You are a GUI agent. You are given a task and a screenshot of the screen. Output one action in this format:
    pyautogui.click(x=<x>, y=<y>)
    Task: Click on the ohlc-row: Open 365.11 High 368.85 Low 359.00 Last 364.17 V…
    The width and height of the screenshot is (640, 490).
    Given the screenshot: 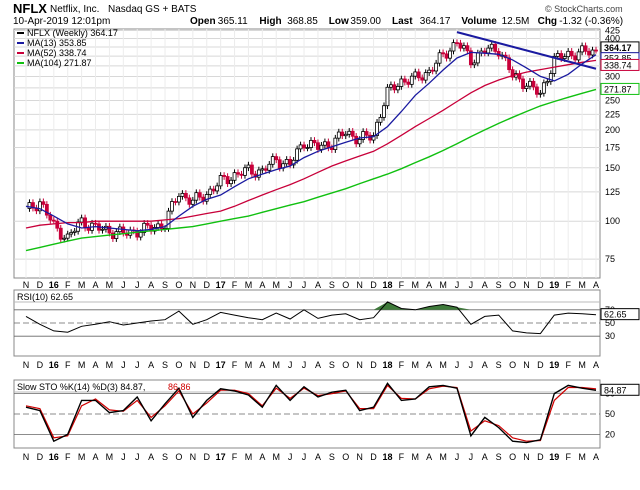 What is the action you would take?
    pyautogui.click(x=406, y=21)
    